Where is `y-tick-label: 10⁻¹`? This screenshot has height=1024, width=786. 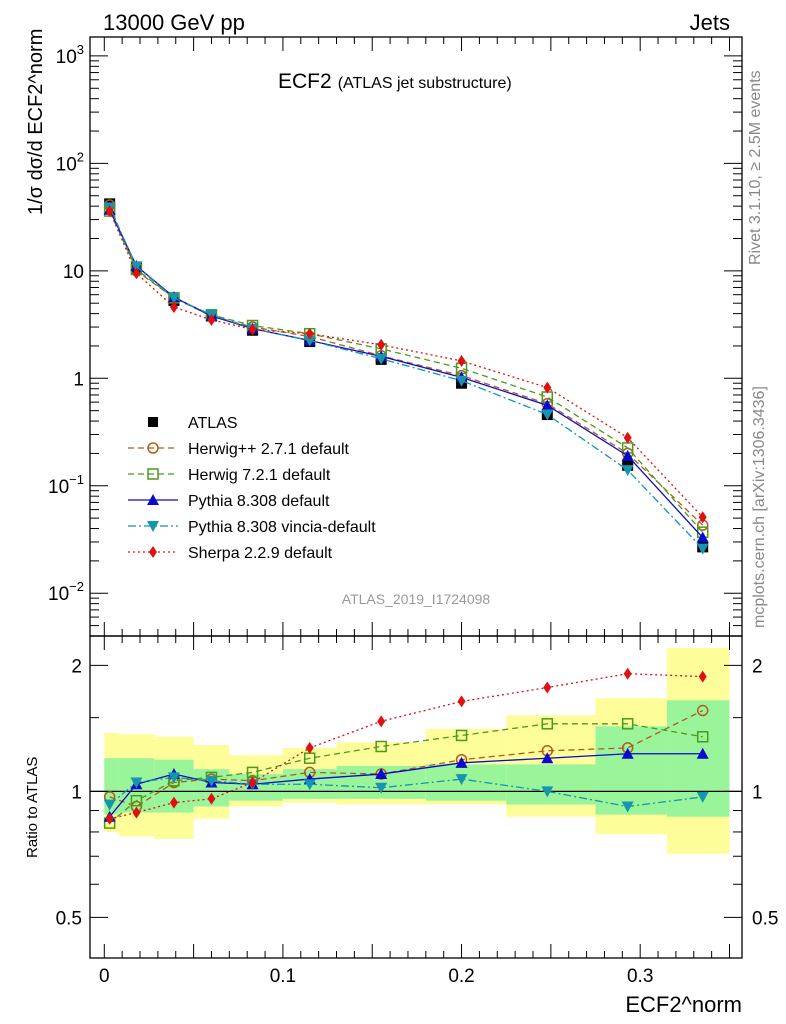 y-tick-label: 10⁻¹ is located at coordinates (66, 485).